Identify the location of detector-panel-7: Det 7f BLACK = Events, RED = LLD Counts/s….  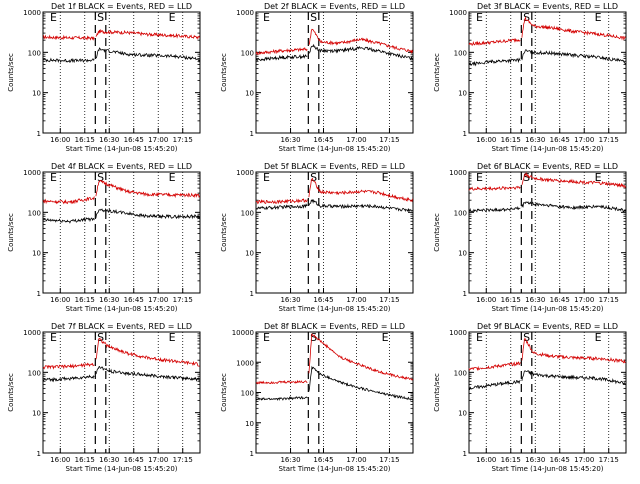
(104, 397).